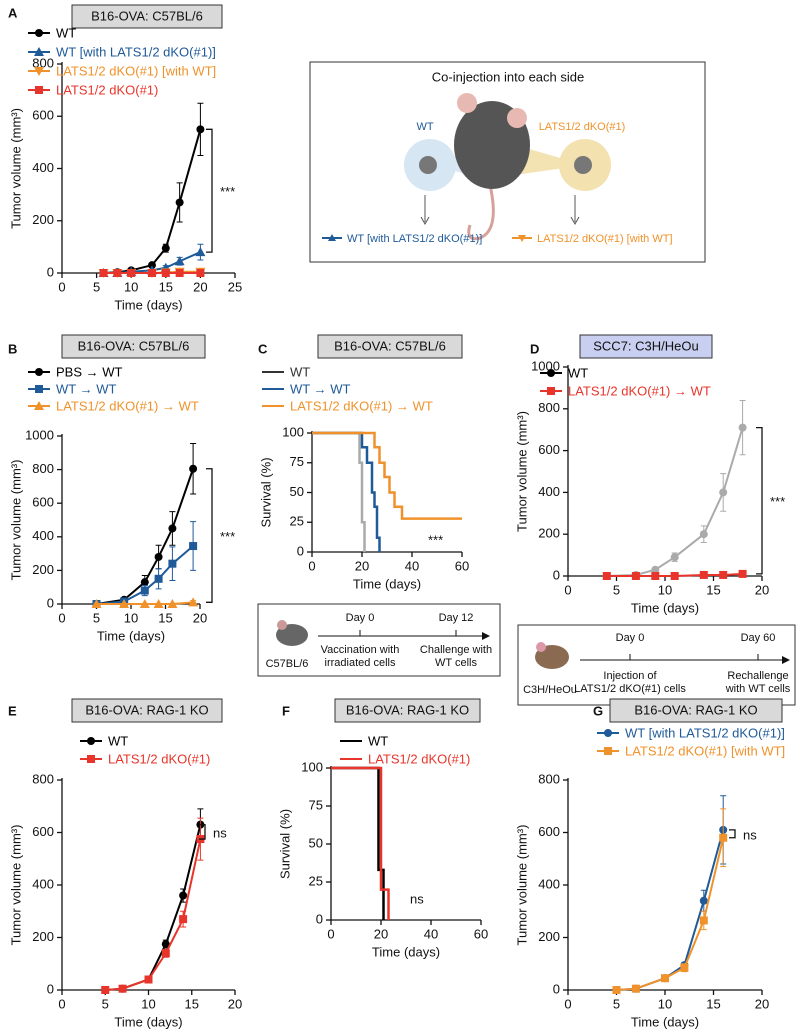 This screenshot has height=1034, width=800. I want to click on timeline-step: Vaccination with irradiated cells, so click(360, 656).